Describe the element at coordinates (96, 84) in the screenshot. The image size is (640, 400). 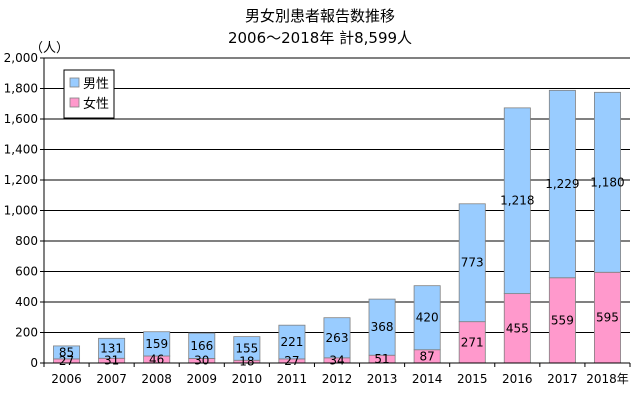
I see `legend-label: 男性` at that location.